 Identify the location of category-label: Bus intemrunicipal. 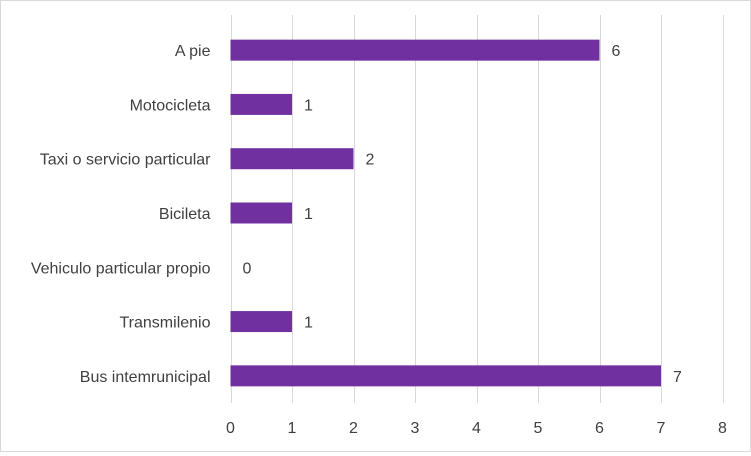
(145, 377).